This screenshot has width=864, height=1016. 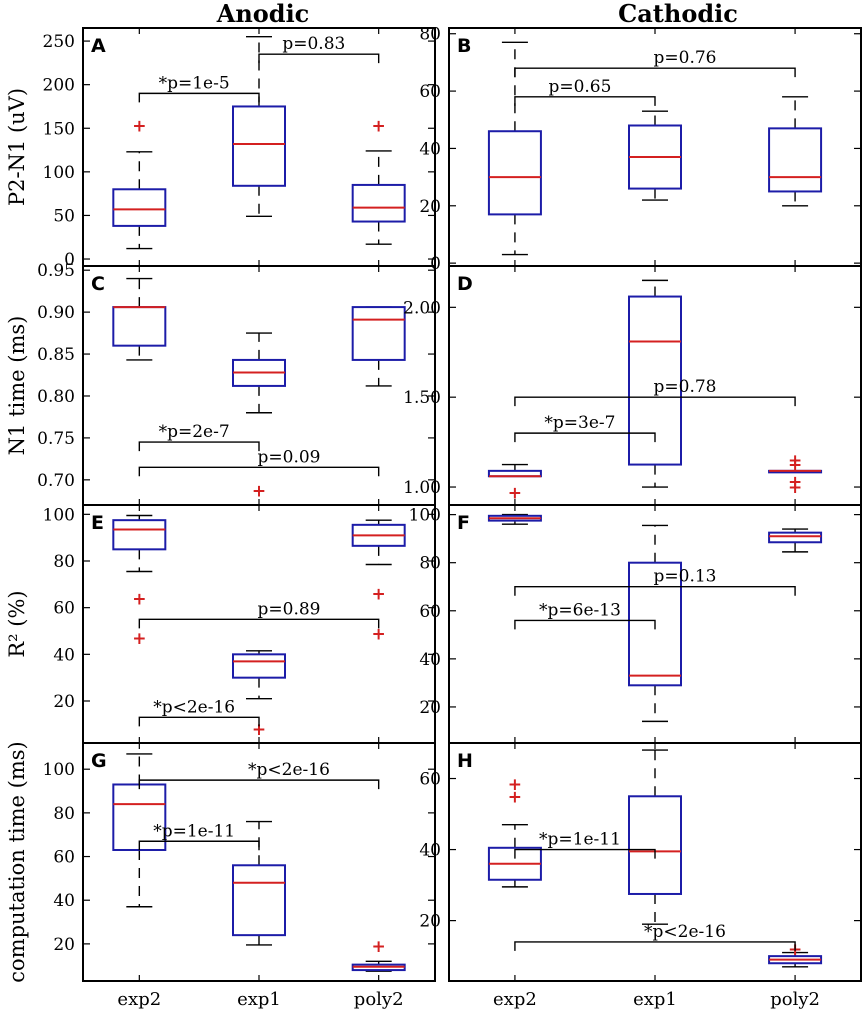 I want to click on panel-letter: H, so click(x=465, y=761).